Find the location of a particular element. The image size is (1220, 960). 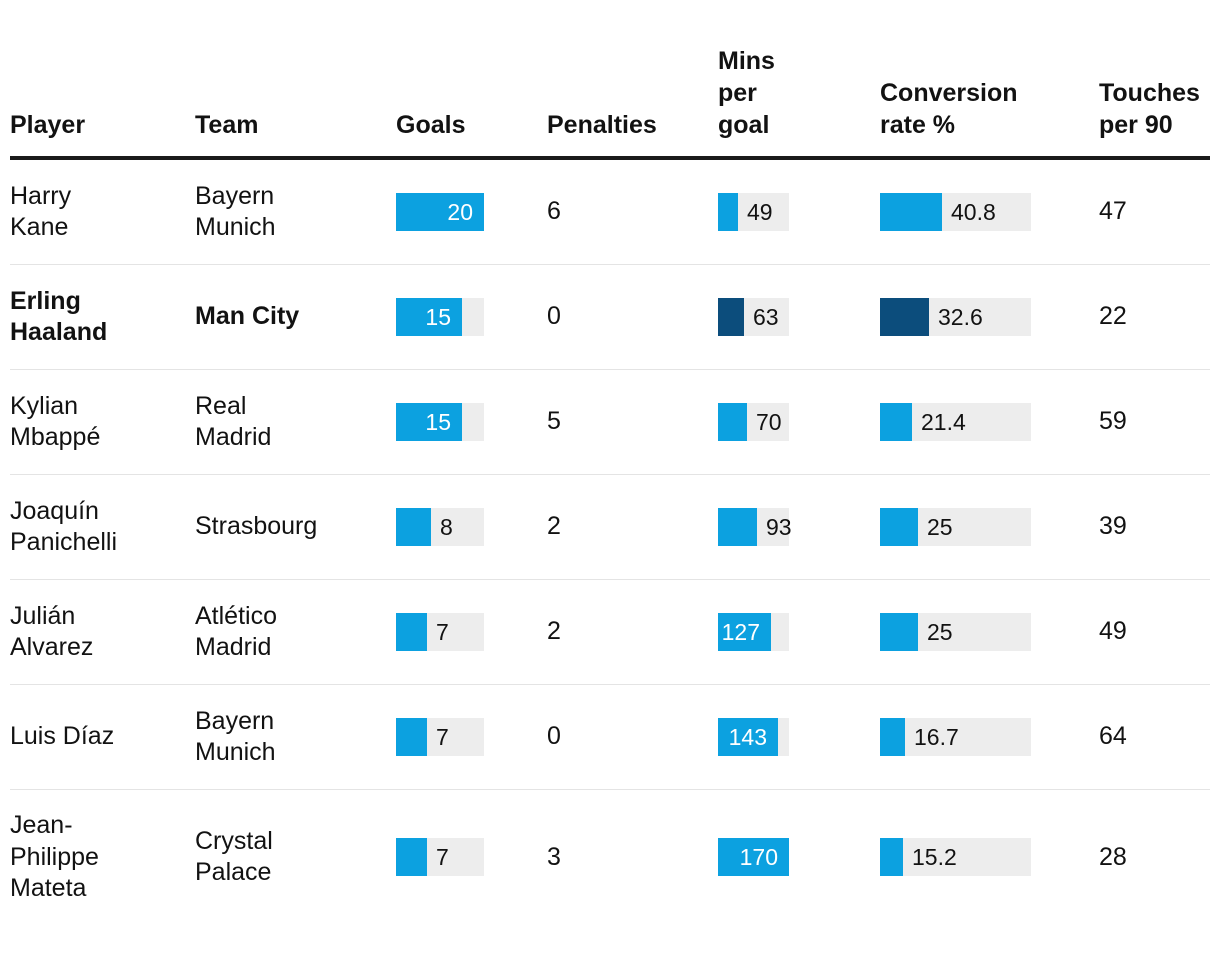

table-row: Kylian Mbappé Real Madrid 15 5 70 21.4 is located at coordinates (610, 422).